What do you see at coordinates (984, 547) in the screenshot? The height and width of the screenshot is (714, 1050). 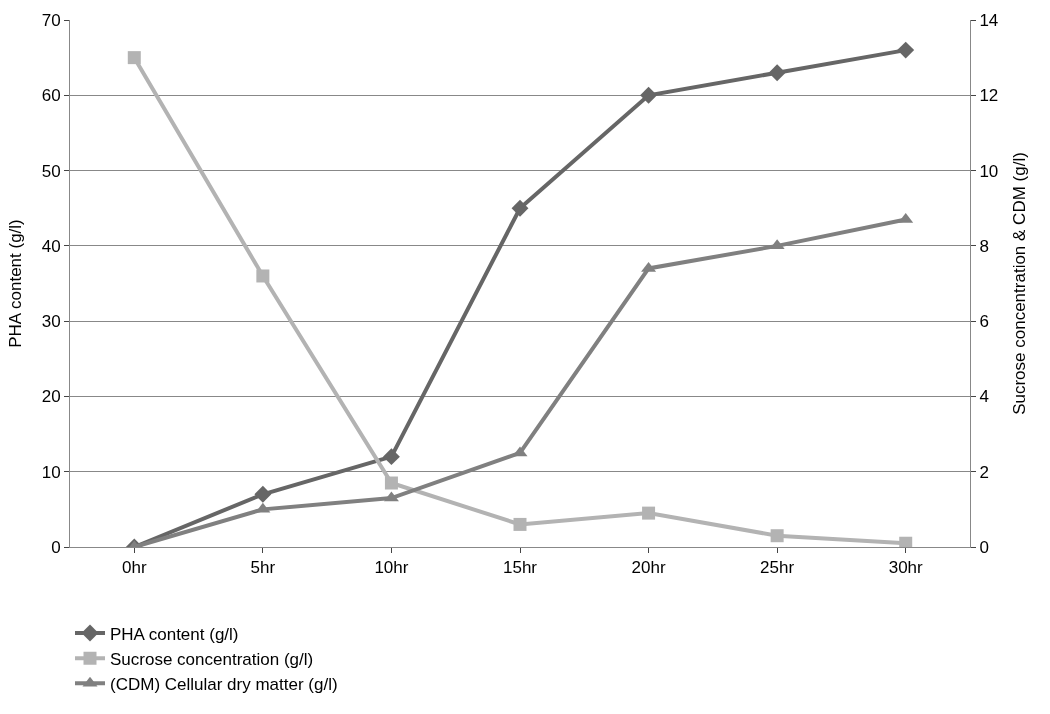 I see `y2-tick-label: 0` at bounding box center [984, 547].